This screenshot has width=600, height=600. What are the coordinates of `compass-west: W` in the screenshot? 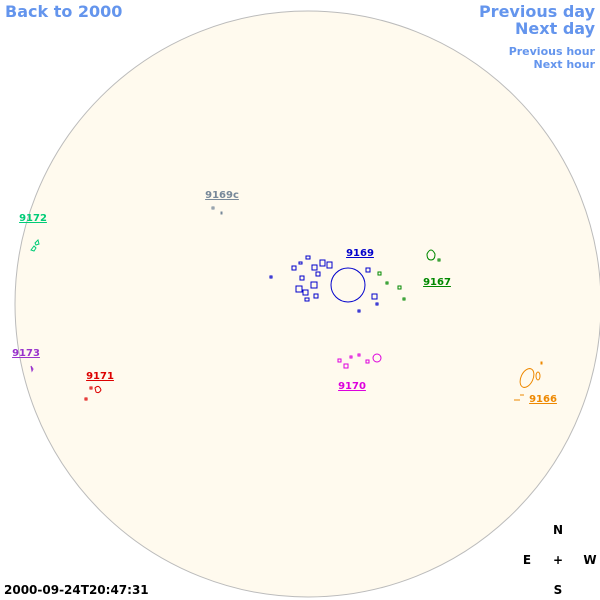 It's located at (589, 560).